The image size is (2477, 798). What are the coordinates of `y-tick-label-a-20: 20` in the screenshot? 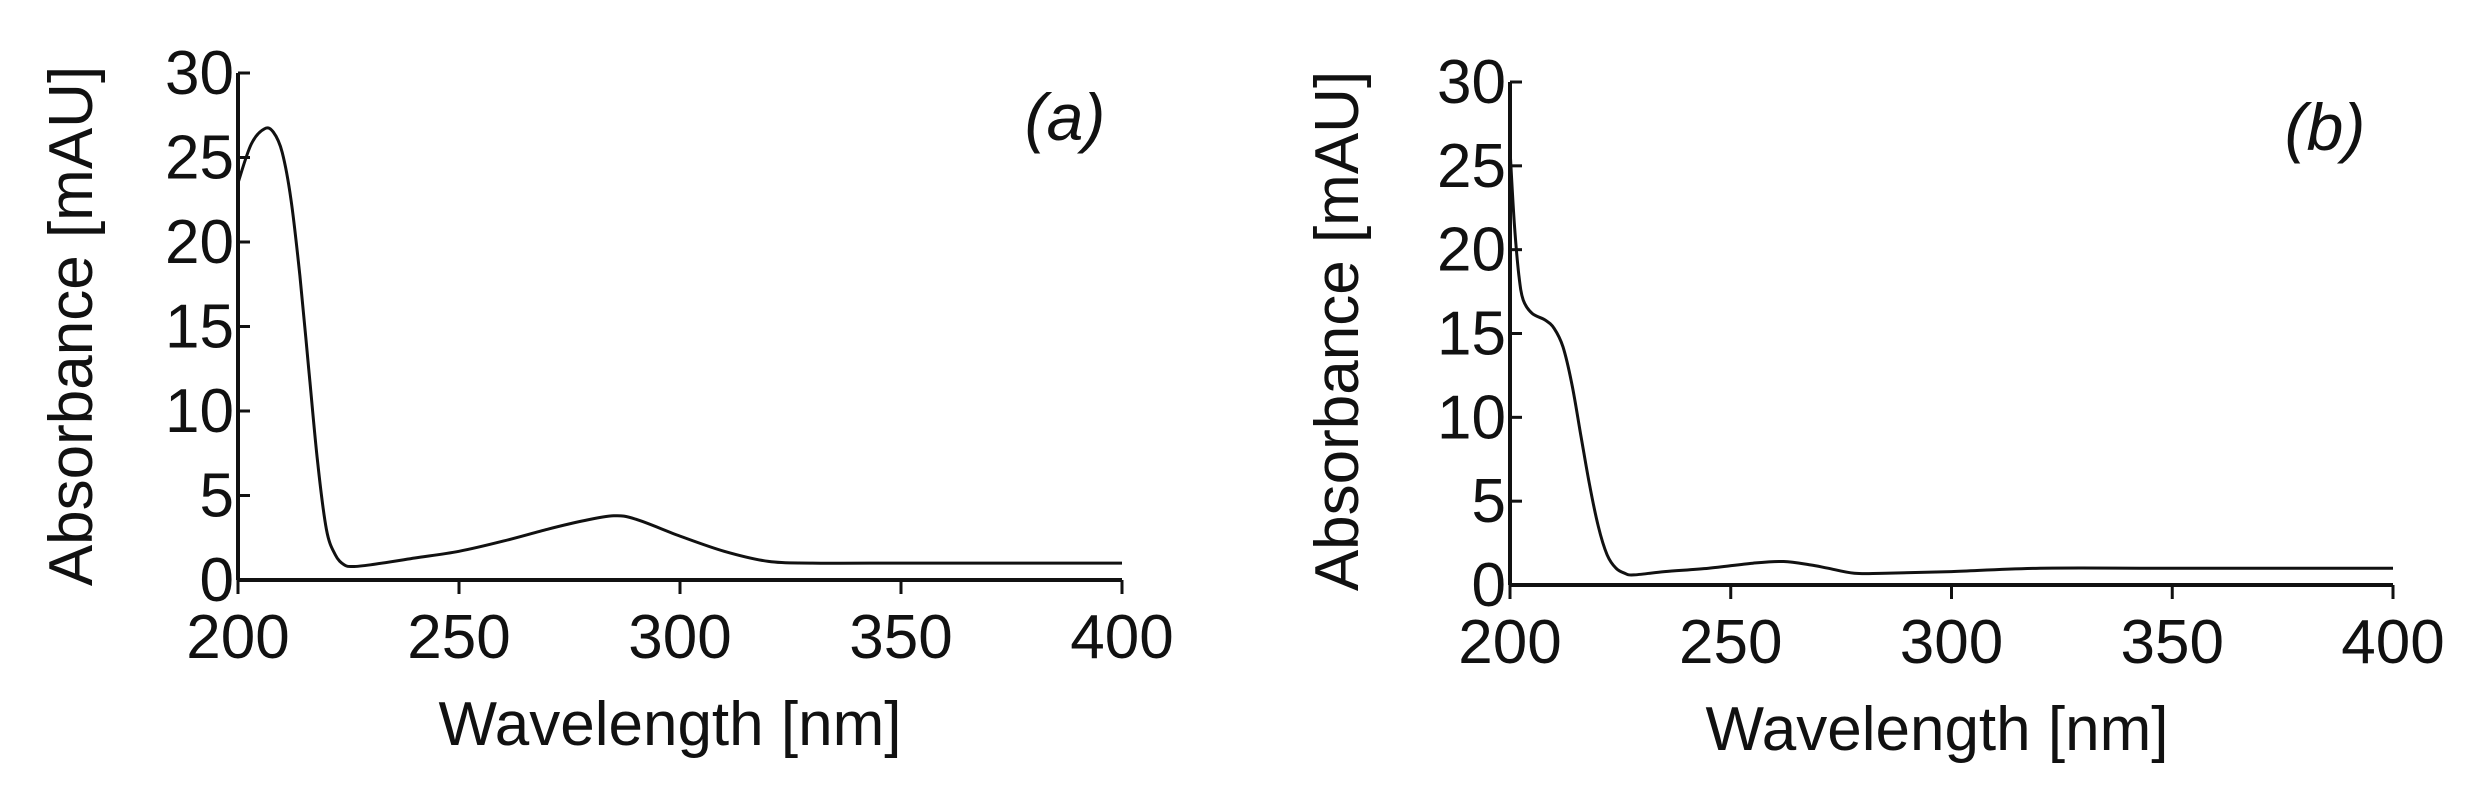 It's located at (199, 242).